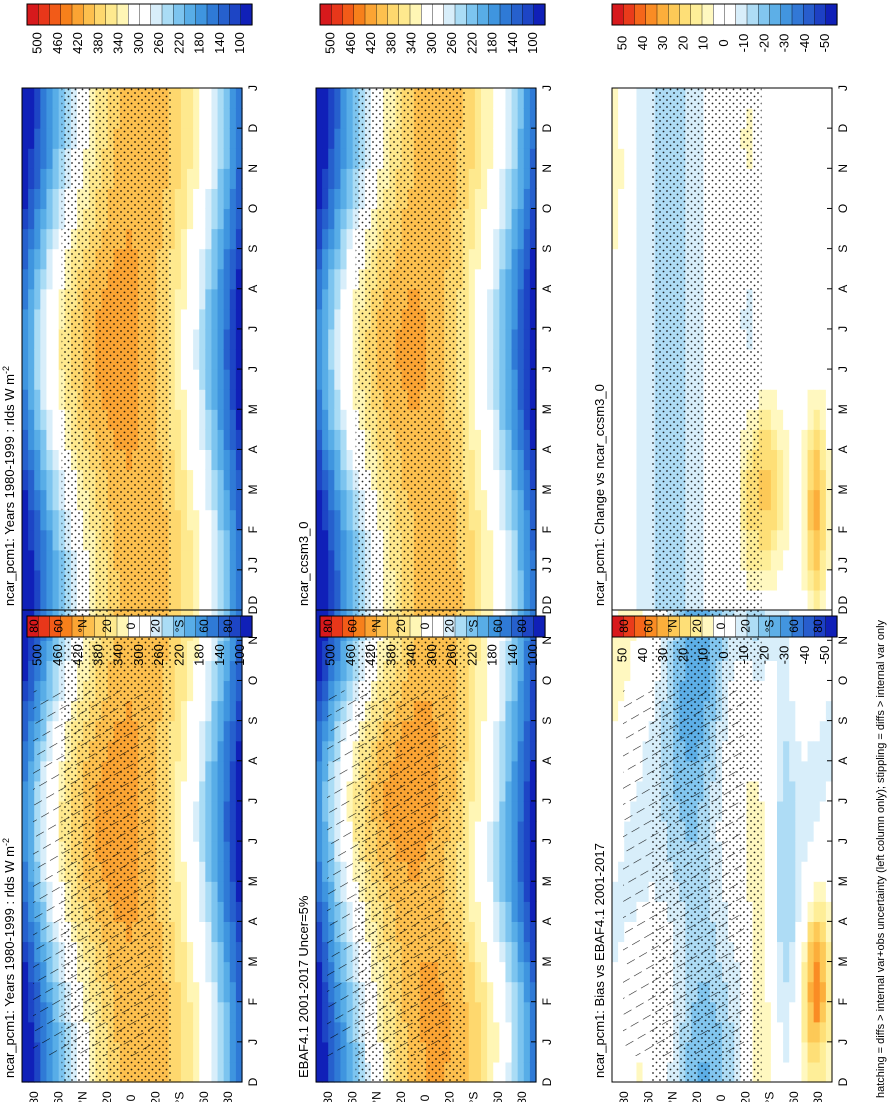  I want to click on colorbar-label: 140, so click(512, 655).